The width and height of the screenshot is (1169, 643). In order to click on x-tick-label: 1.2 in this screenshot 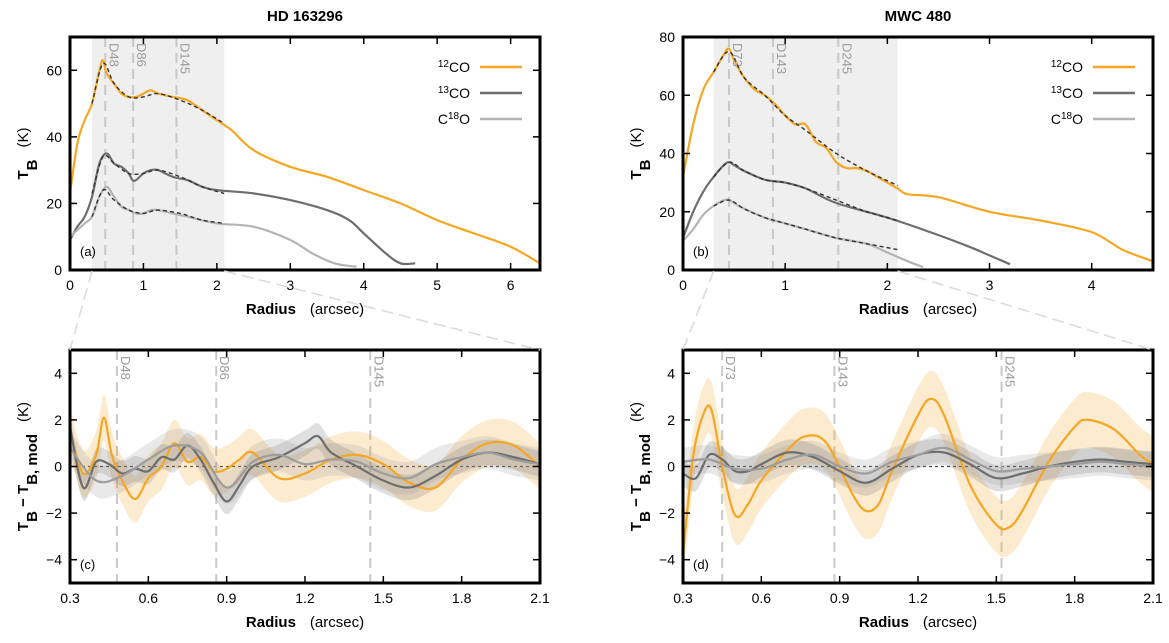, I will do `click(918, 598)`.